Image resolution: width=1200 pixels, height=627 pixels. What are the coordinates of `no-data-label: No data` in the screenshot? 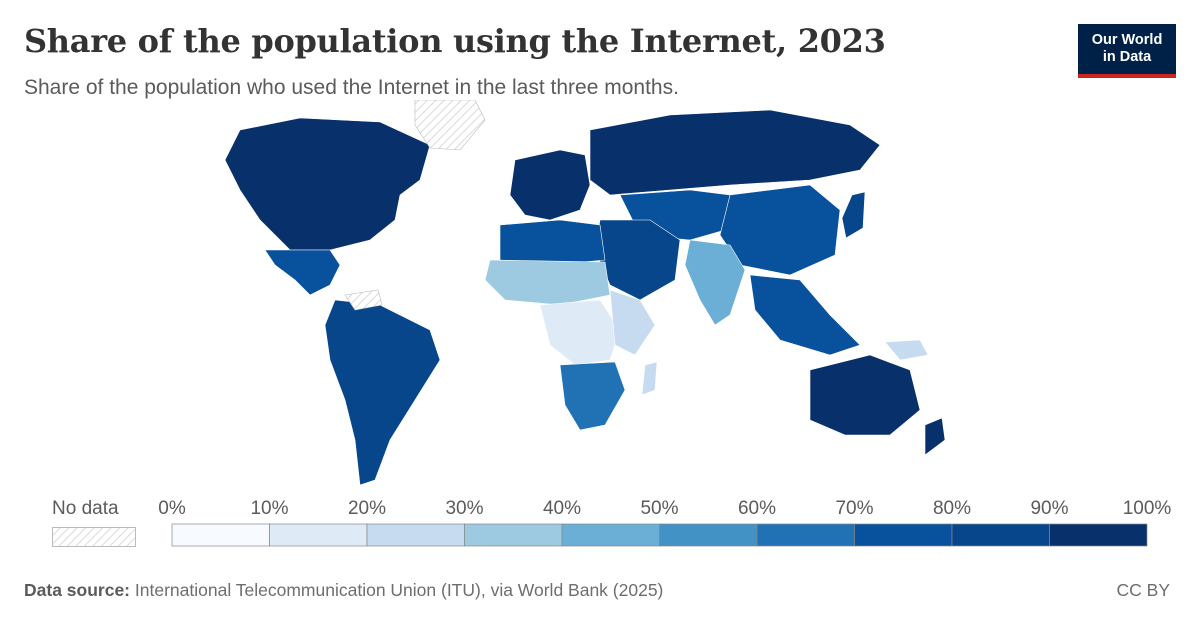 It's located at (85, 508).